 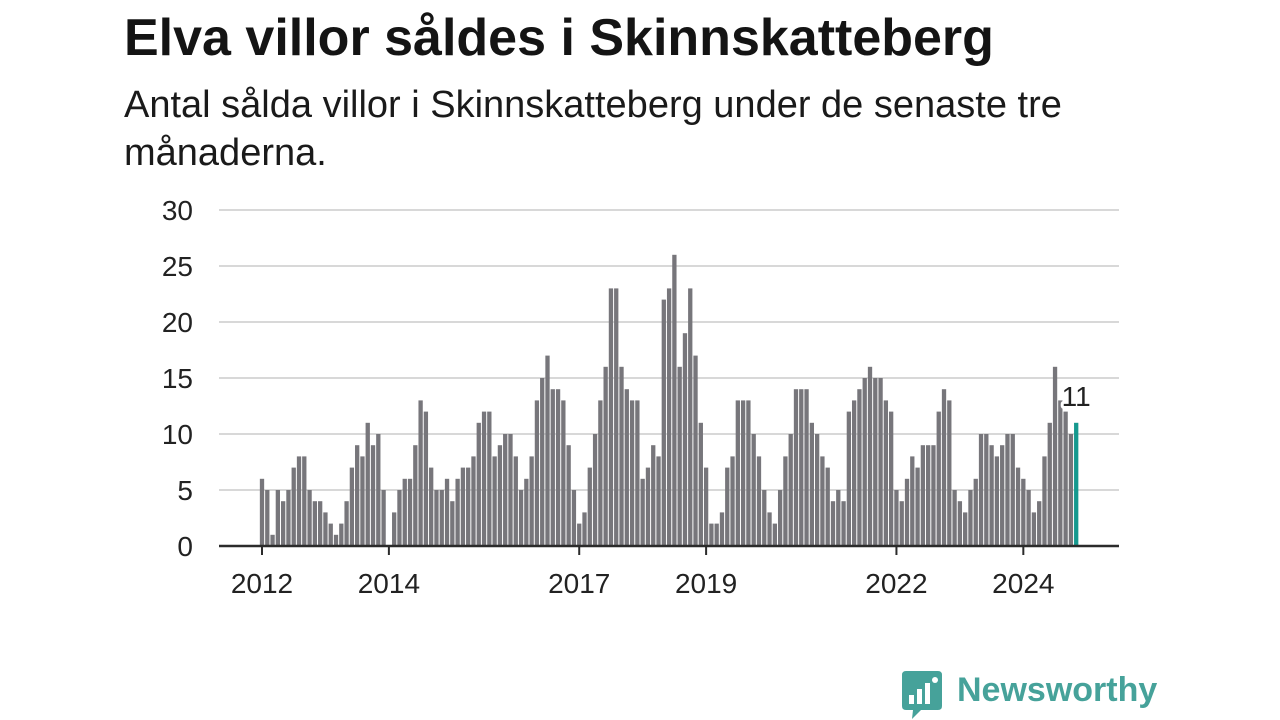 I want to click on x-tick-label: 2014, so click(x=389, y=583).